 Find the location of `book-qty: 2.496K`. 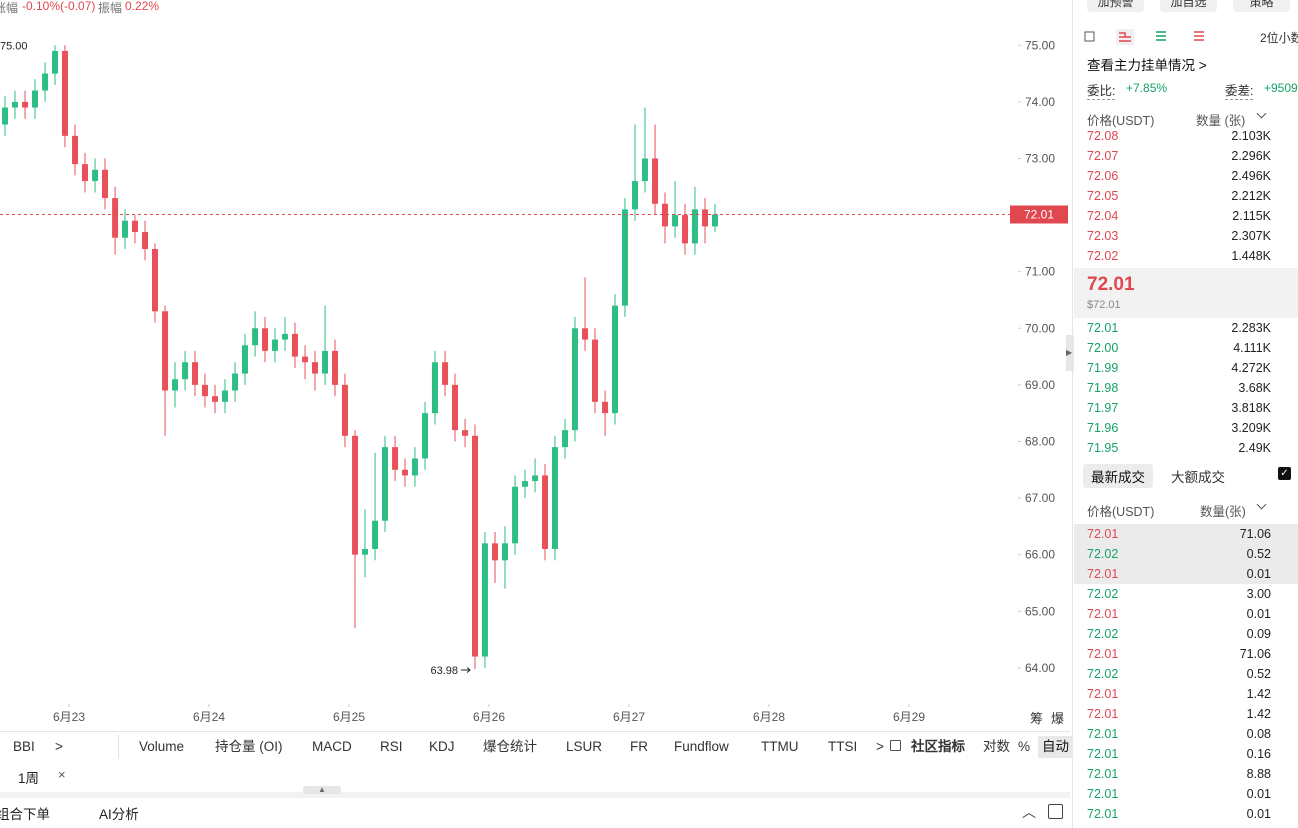

book-qty: 2.496K is located at coordinates (1251, 176).